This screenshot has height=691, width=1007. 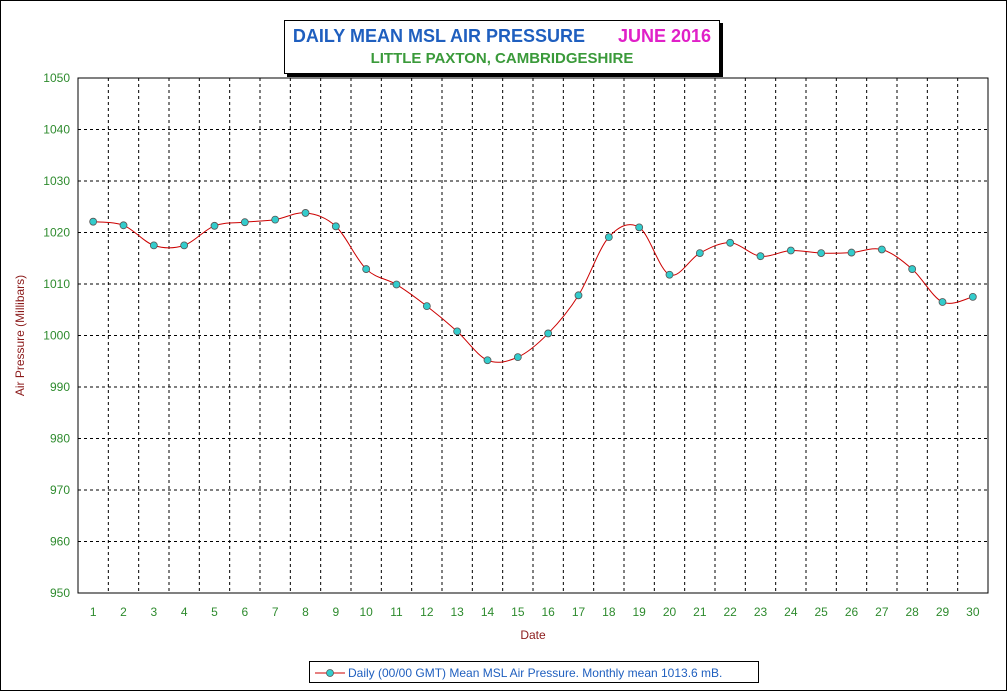 I want to click on y-tick-label: 960, so click(x=60, y=542).